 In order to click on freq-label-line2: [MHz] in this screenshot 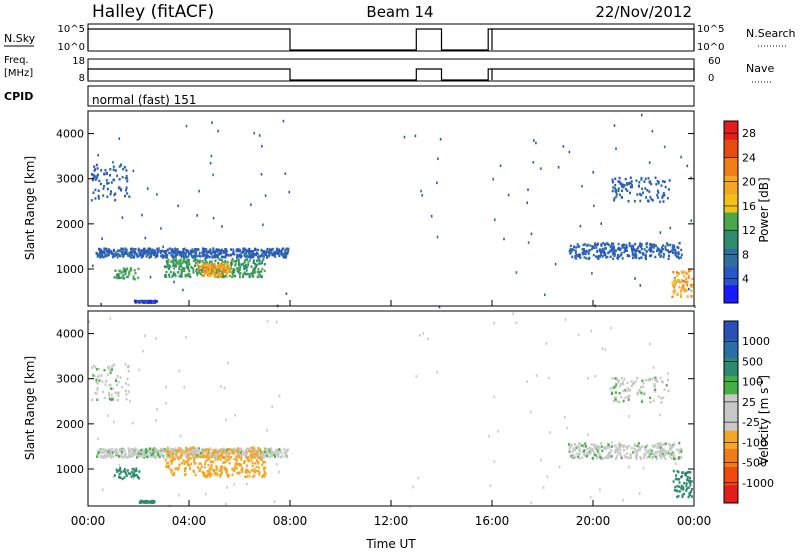, I will do `click(18, 73)`.